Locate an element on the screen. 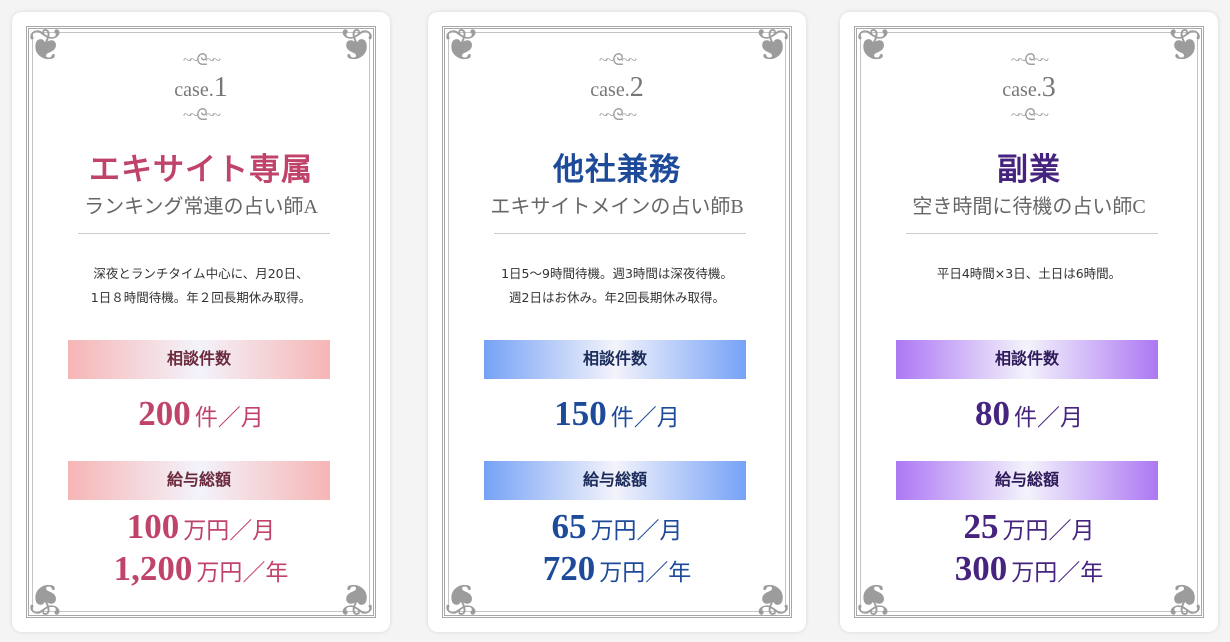 Image resolution: width=1230 pixels, height=642 pixels. salary-monthly: 65 万円／月 is located at coordinates (617, 526).